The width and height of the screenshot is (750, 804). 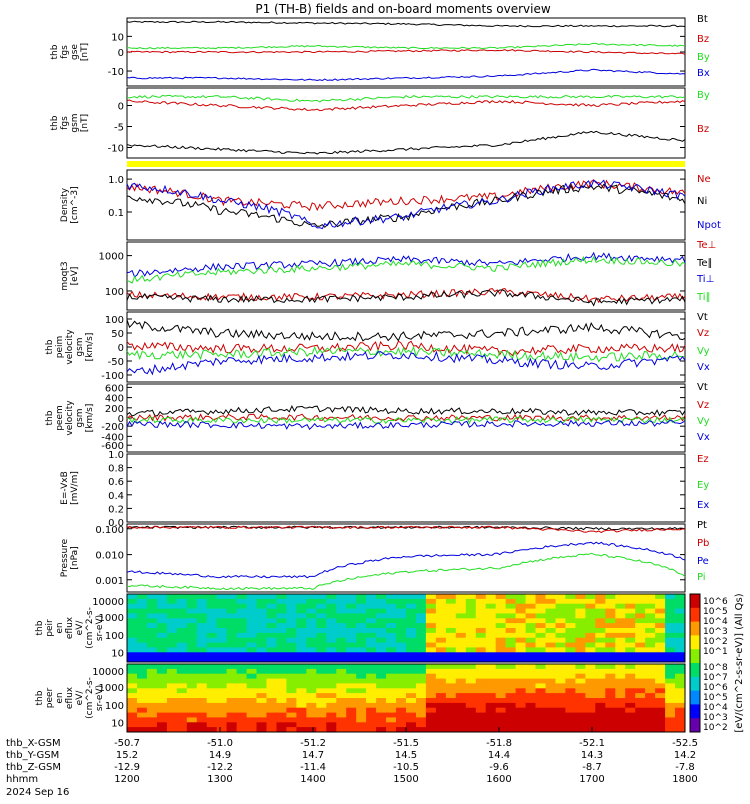 What do you see at coordinates (33, 767) in the screenshot?
I see `ephemeris-label: thb_Z-GSM` at bounding box center [33, 767].